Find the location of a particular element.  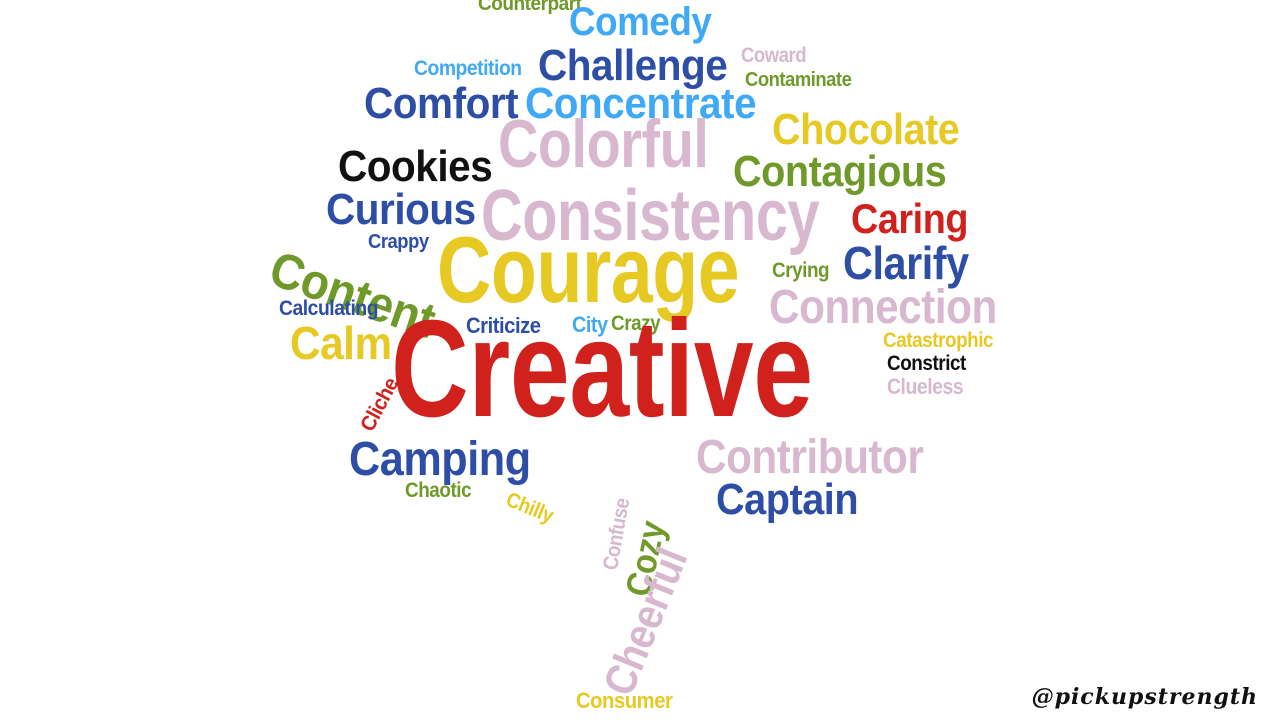

word-caring: Caring is located at coordinates (910, 218).